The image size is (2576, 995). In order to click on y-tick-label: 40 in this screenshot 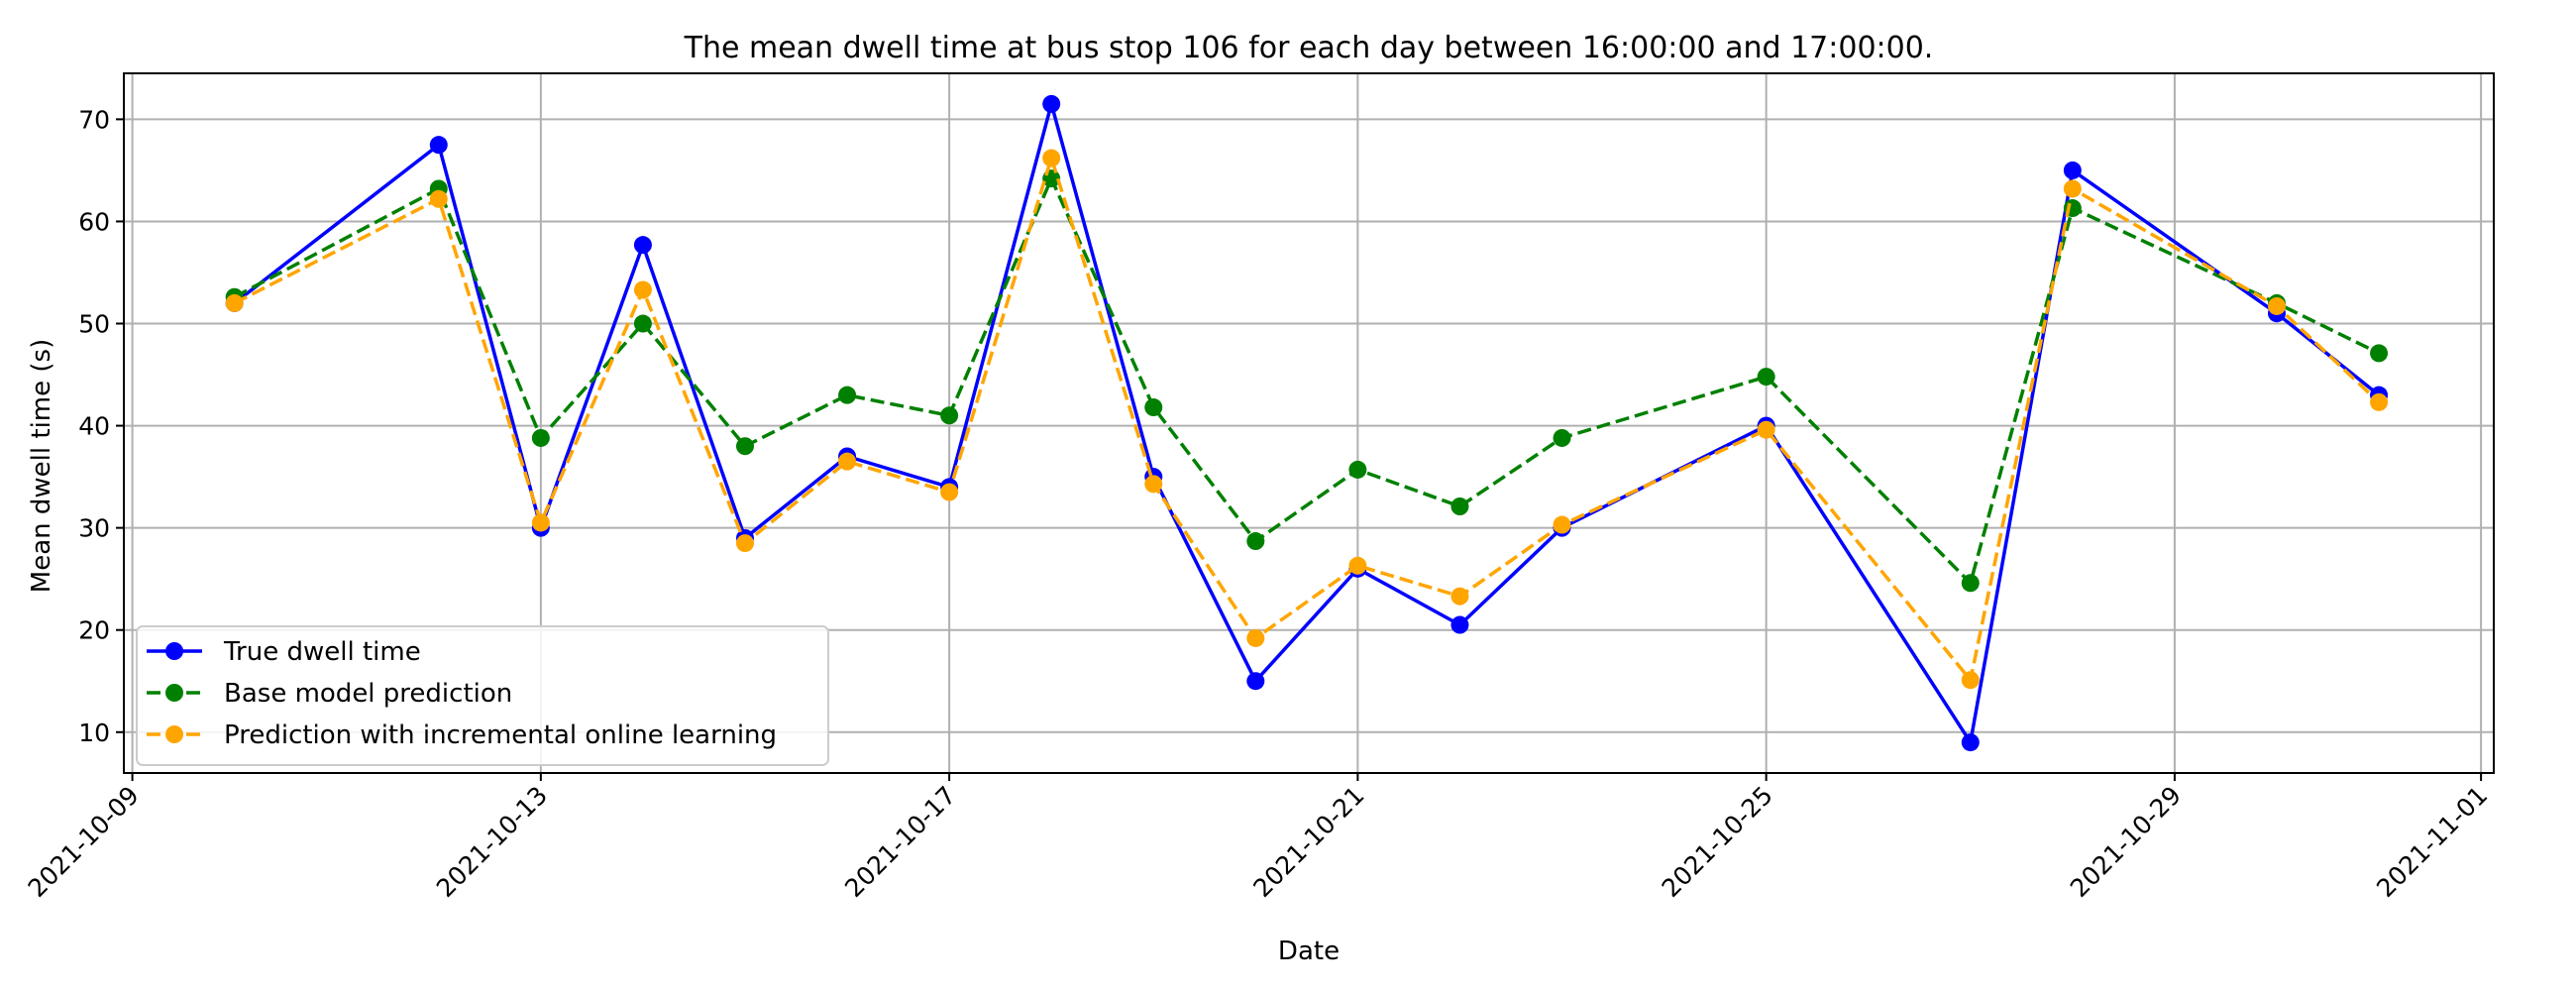, I will do `click(94, 426)`.